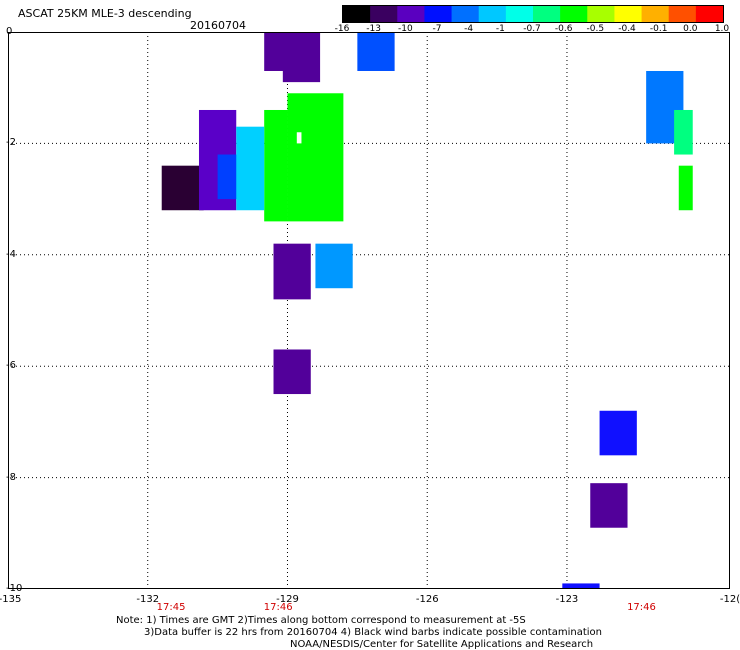  I want to click on colorbar-tick-label: -0.5, so click(595, 29).